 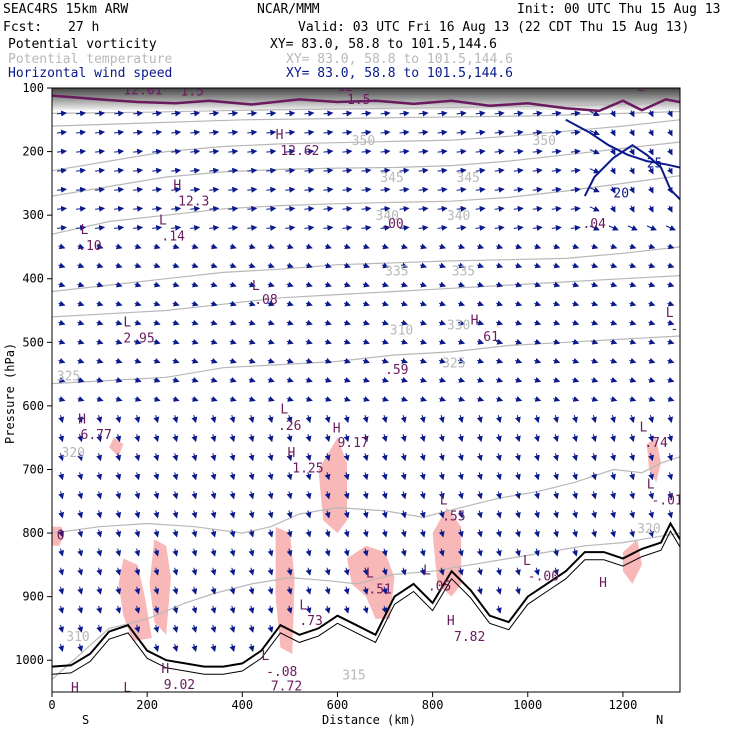 I want to click on vertical-motion-region, so click(x=371, y=582).